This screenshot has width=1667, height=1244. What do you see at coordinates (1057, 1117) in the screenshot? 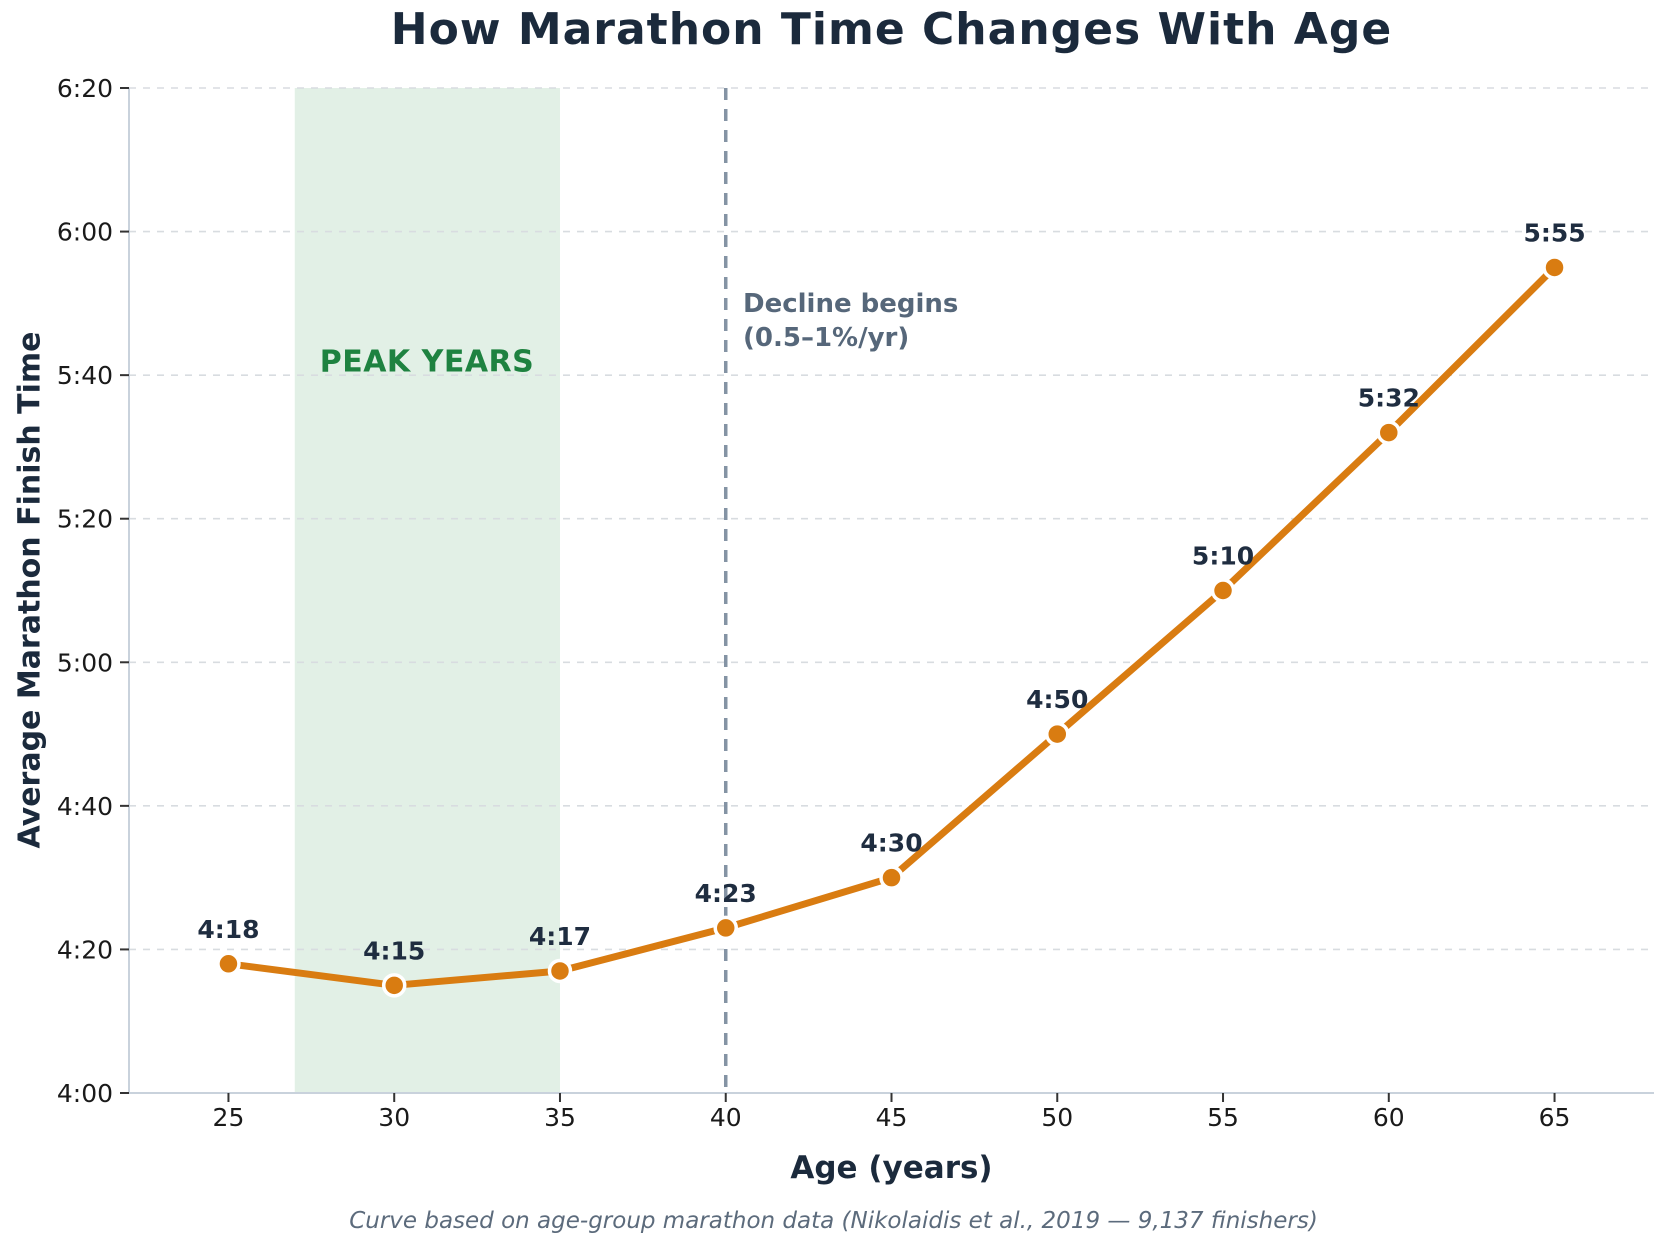
I see `x-tick-label: 50` at bounding box center [1057, 1117].